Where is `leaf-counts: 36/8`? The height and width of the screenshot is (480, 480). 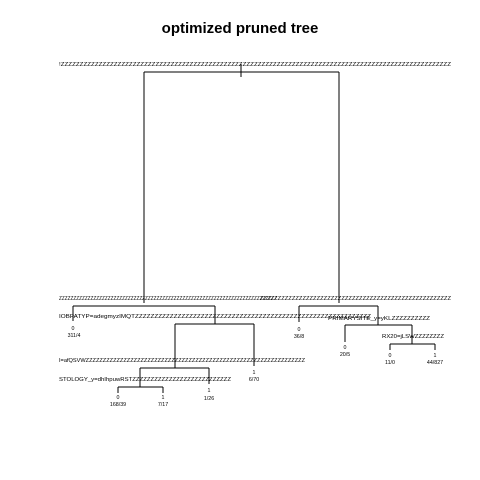 leaf-counts: 36/8 is located at coordinates (299, 337).